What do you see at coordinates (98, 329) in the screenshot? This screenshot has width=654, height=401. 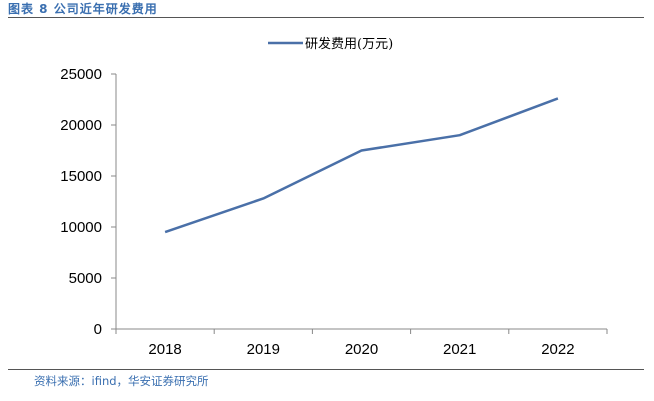 I see `y-tick-label: 0` at bounding box center [98, 329].